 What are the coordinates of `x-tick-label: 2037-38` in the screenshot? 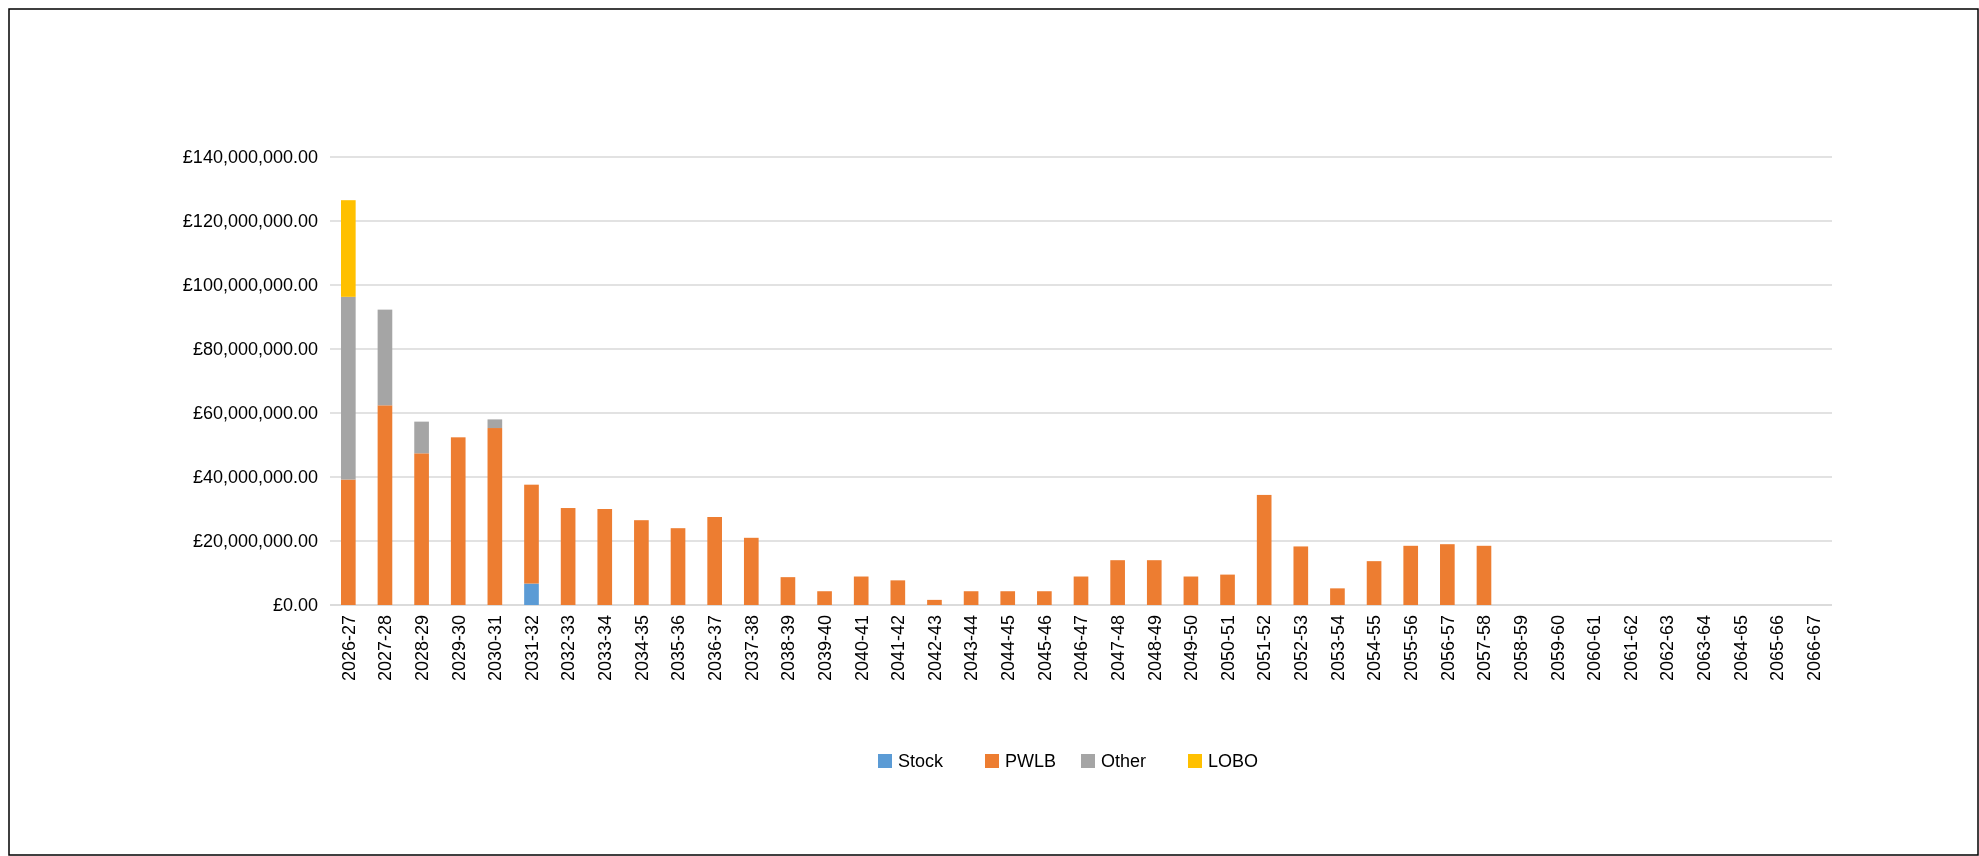 It's located at (751, 648).